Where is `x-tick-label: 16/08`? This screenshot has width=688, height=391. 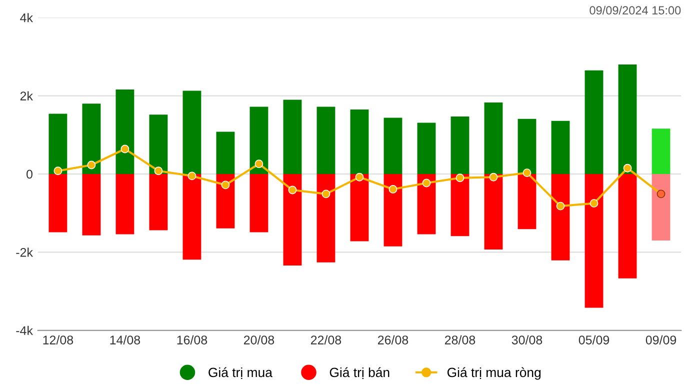
x-tick-label: 16/08 is located at coordinates (192, 339).